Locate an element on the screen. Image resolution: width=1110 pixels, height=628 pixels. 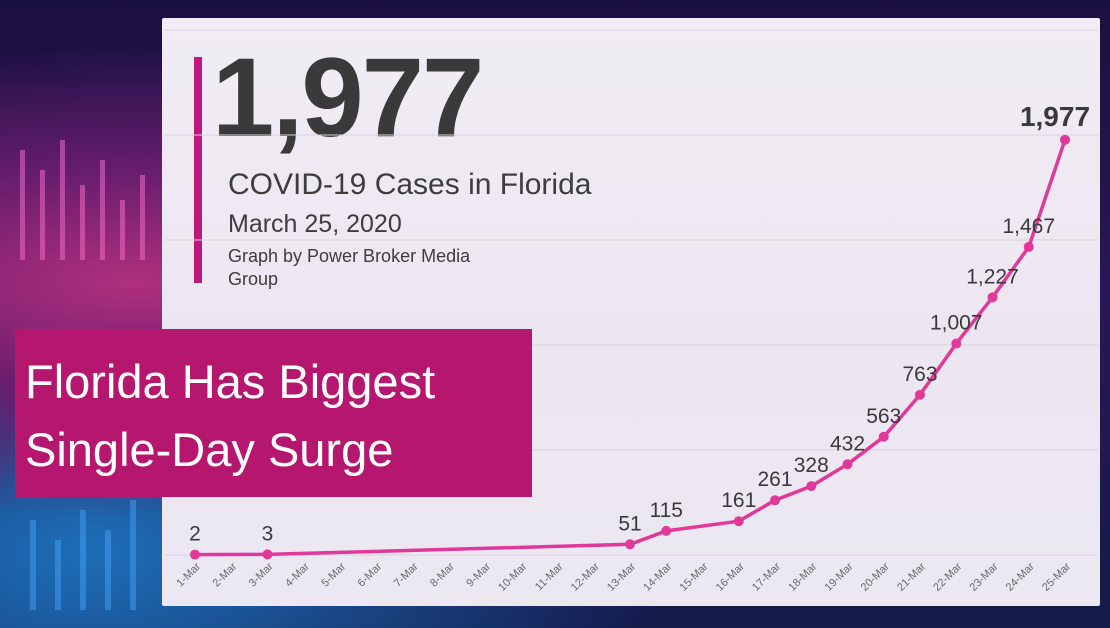
x-tick-label: 24-Mar is located at coordinates (1020, 576).